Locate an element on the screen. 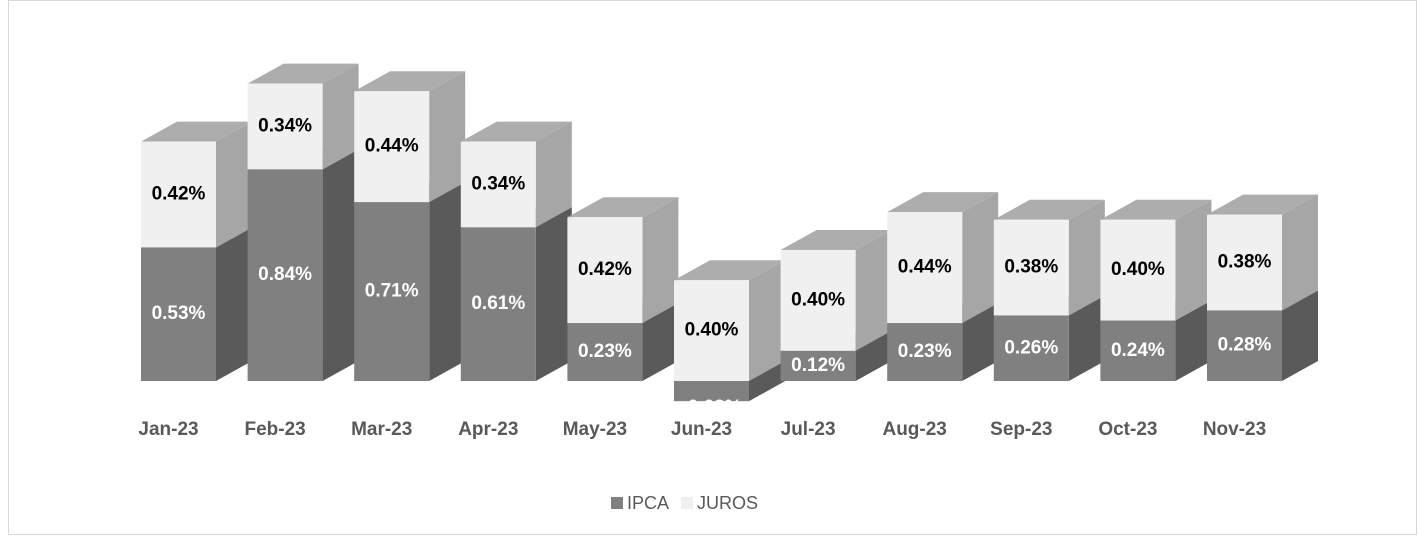 This screenshot has width=1418, height=536. x-tick-label: Nov-23 is located at coordinates (1234, 429).